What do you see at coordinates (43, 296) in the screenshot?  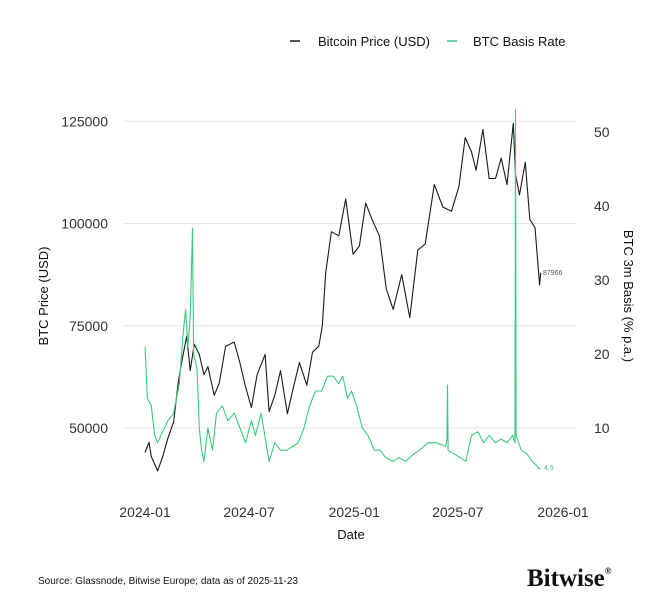 I see `y-axis-title: BTC Price (USD)` at bounding box center [43, 296].